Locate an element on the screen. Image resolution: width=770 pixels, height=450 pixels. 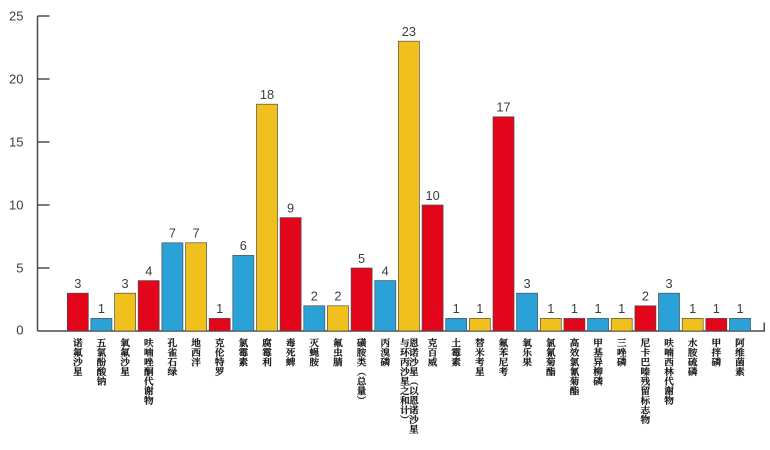
svg-text: 0 is located at coordinates (19, 330).